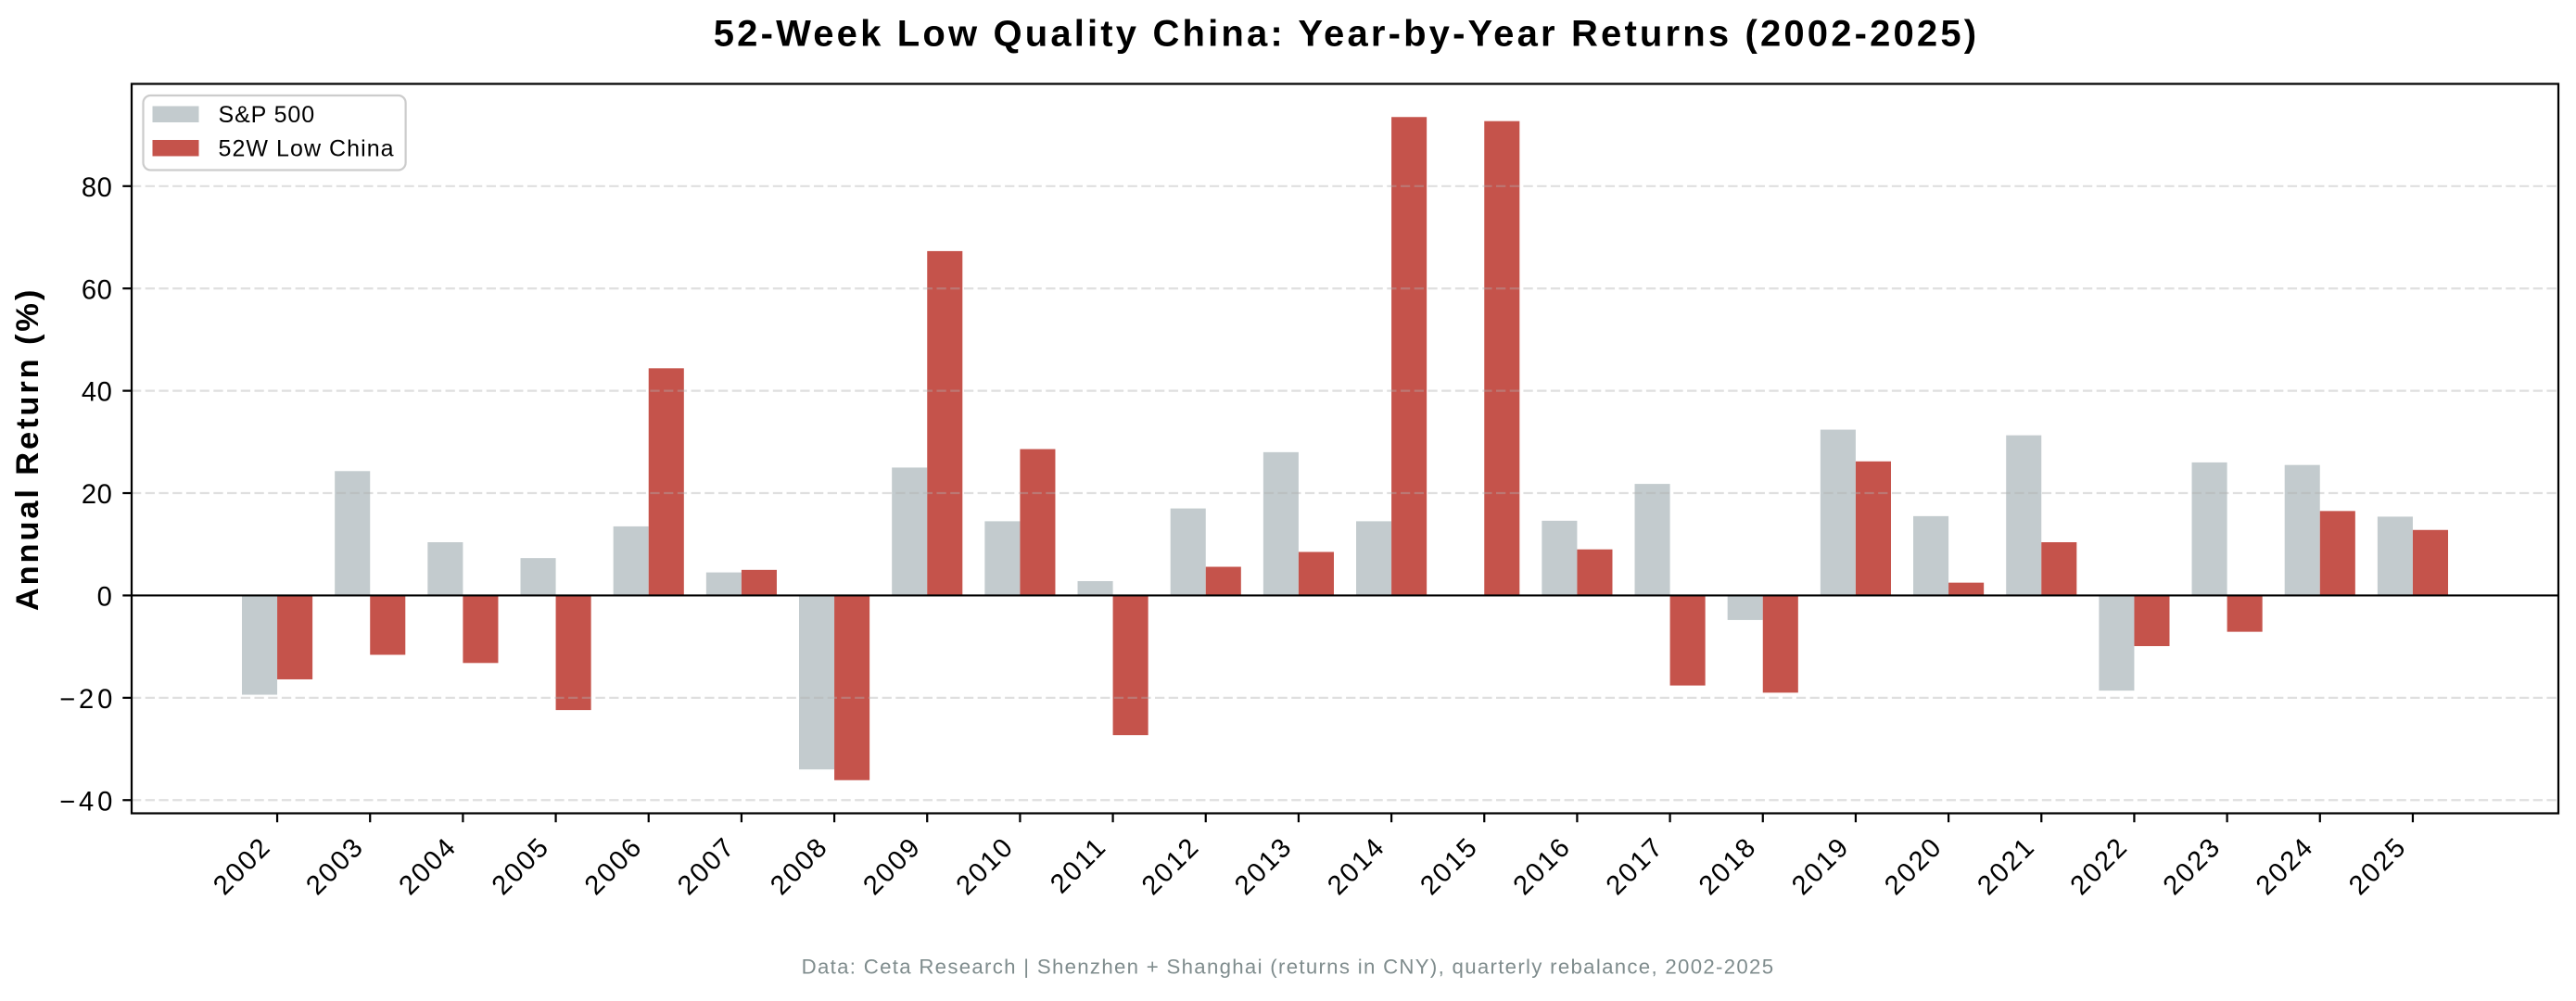 Image resolution: width=2576 pixels, height=1001 pixels. Describe the element at coordinates (97, 188) in the screenshot. I see `svg-text: 80` at that location.